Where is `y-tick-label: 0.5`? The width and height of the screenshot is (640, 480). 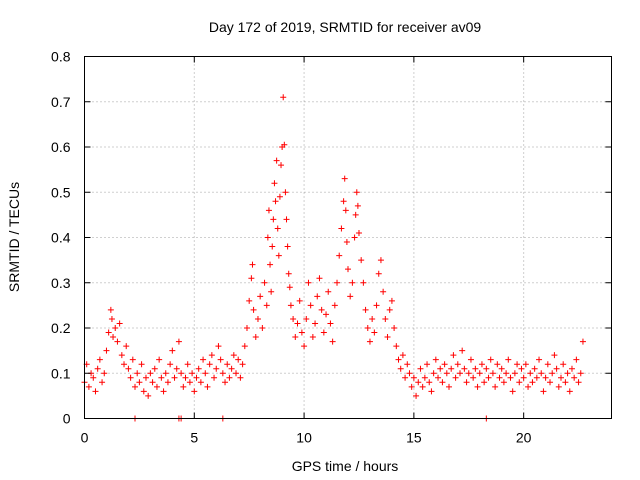 y-tick-label: 0.5 is located at coordinates (61, 192).